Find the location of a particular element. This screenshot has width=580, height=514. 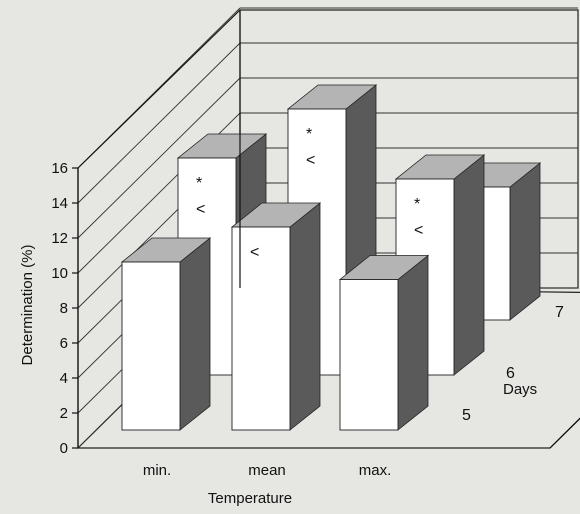

x-tick-label: mean is located at coordinates (267, 470).